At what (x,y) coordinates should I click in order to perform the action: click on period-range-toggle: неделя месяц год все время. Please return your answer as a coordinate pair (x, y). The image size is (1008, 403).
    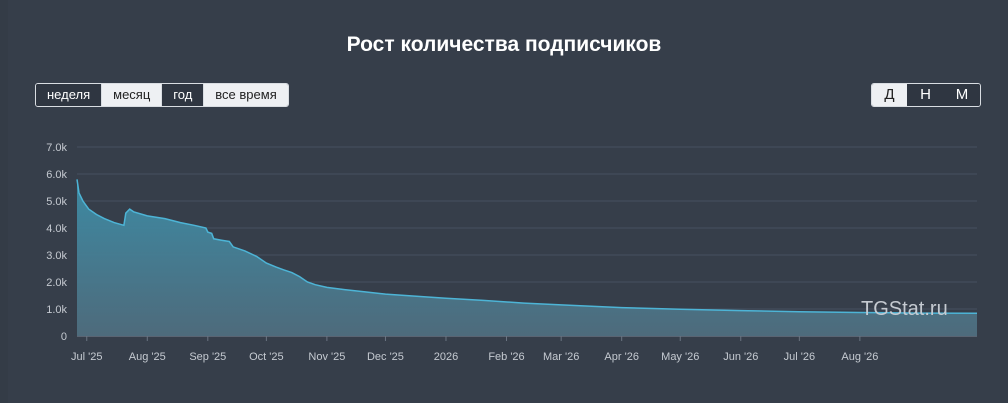
    Looking at the image, I should click on (162, 95).